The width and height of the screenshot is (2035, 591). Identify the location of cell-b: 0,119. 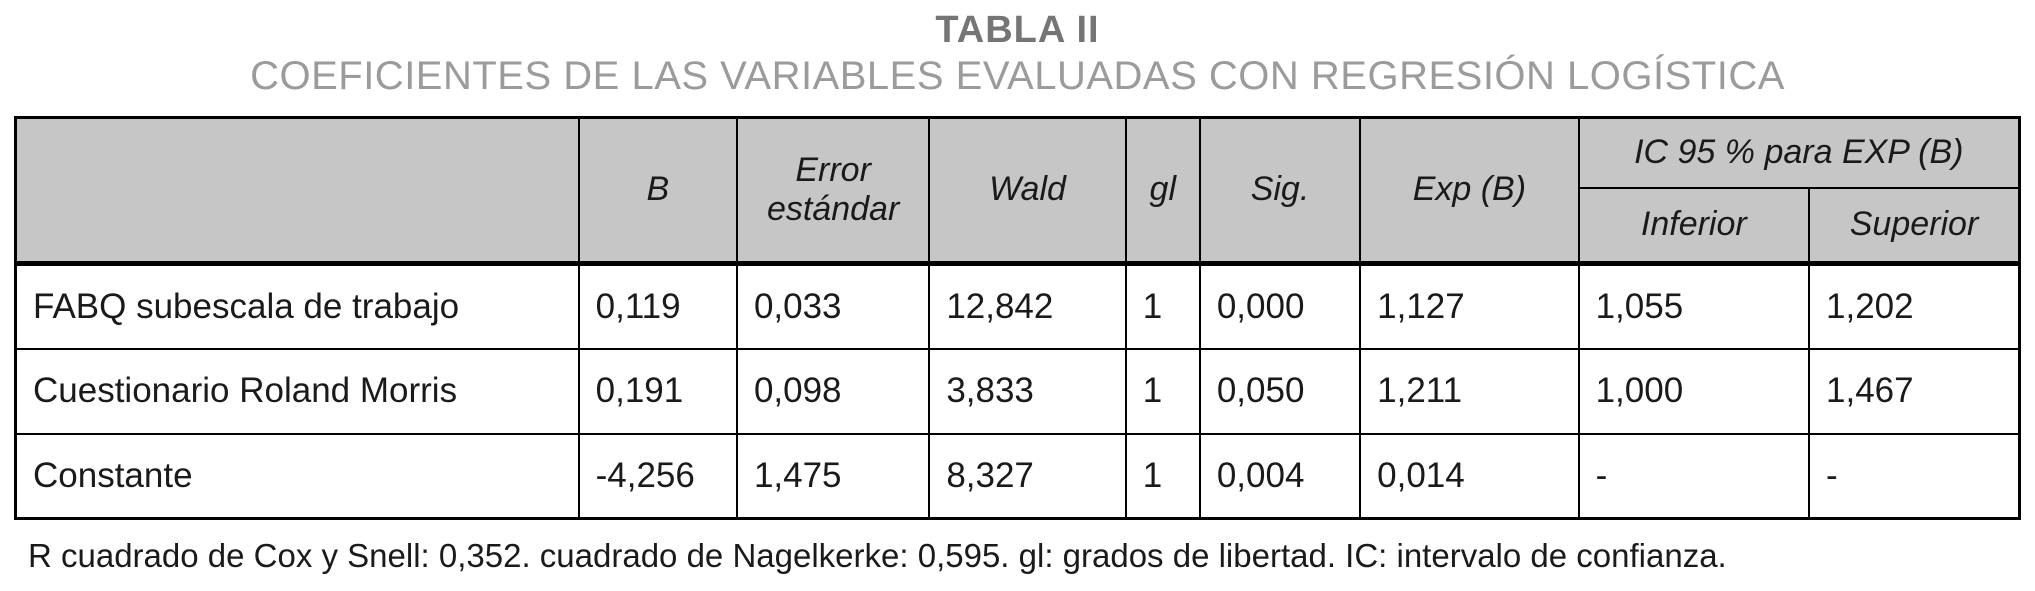
(657, 305).